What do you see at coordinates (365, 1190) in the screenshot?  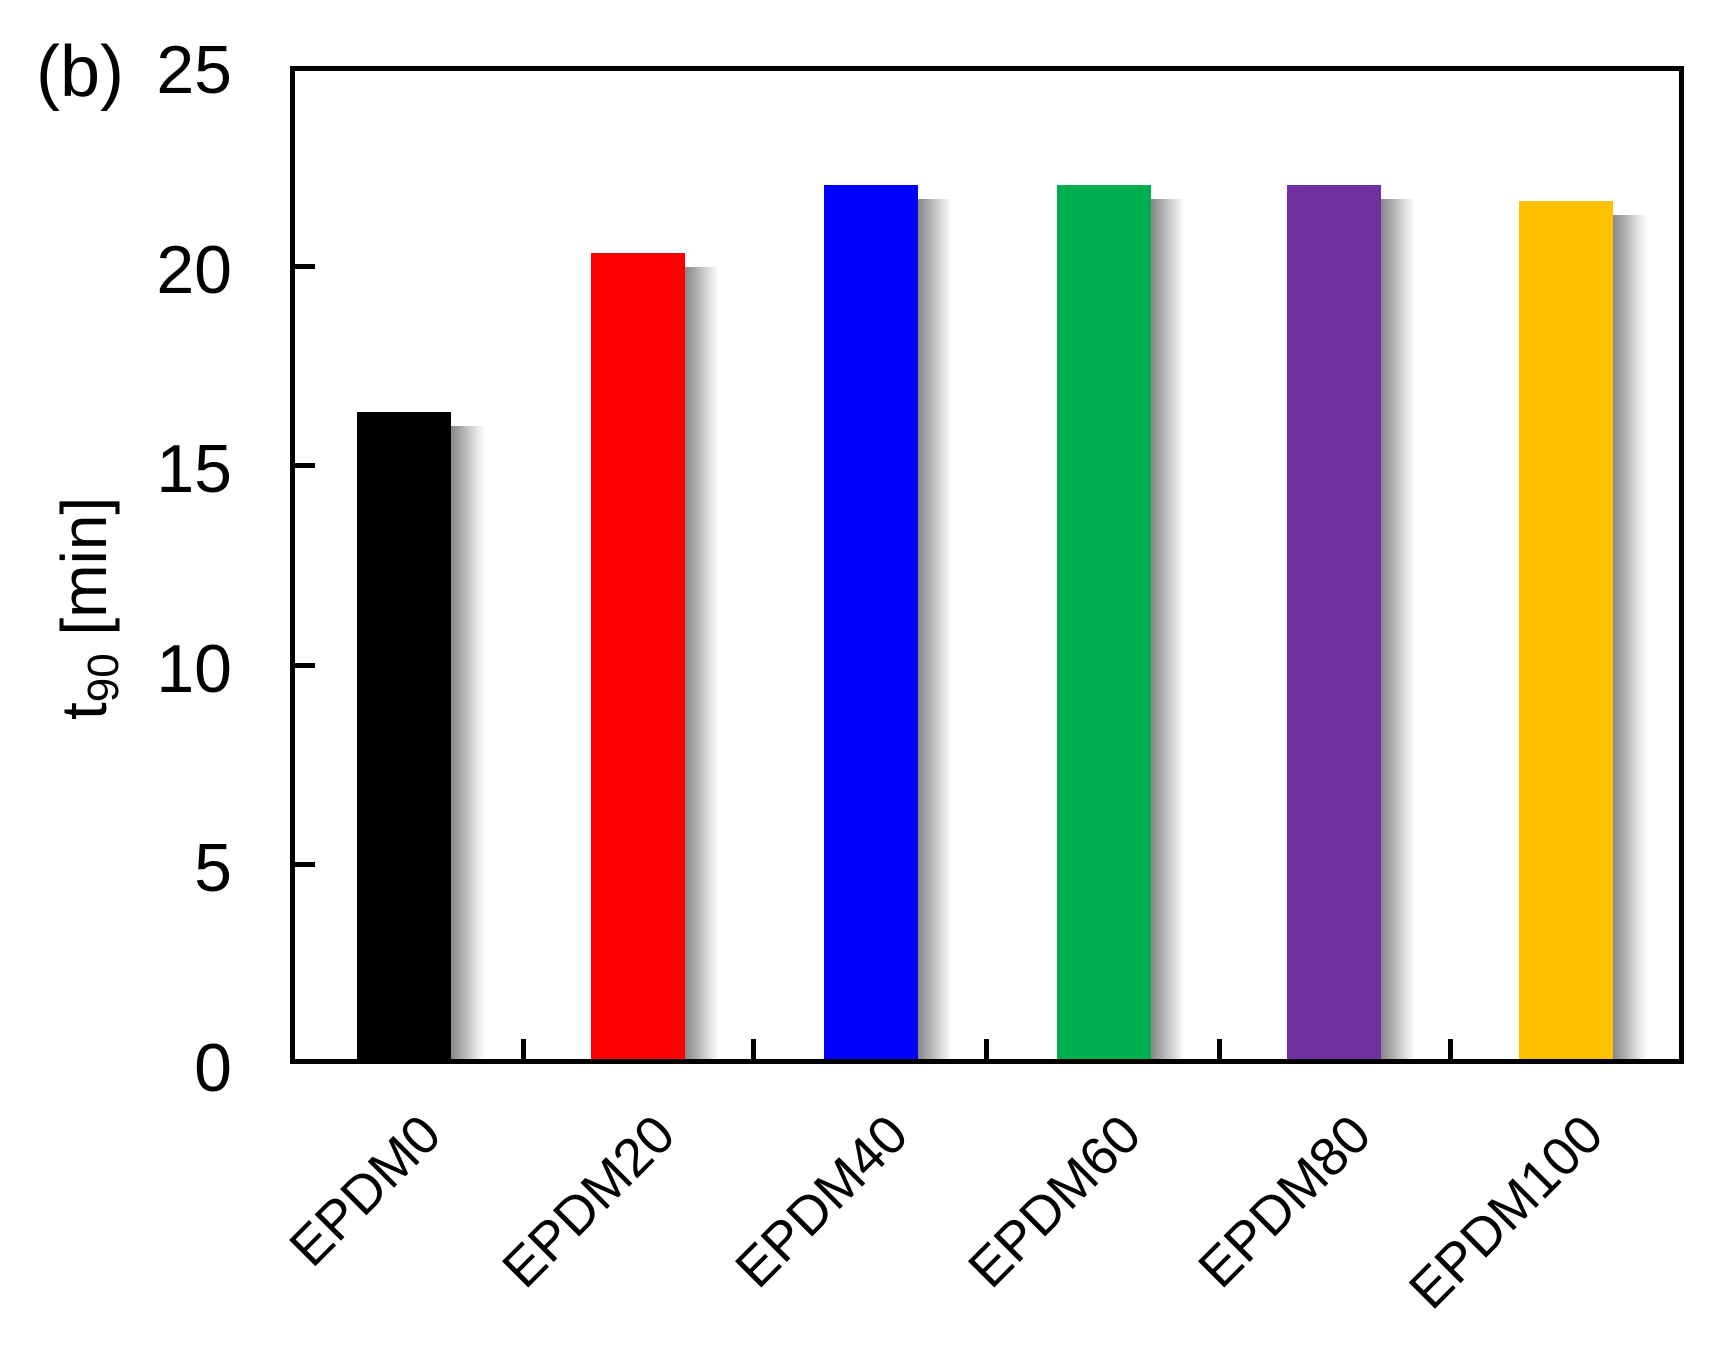 I see `x-tick-label: EPDM0` at bounding box center [365, 1190].